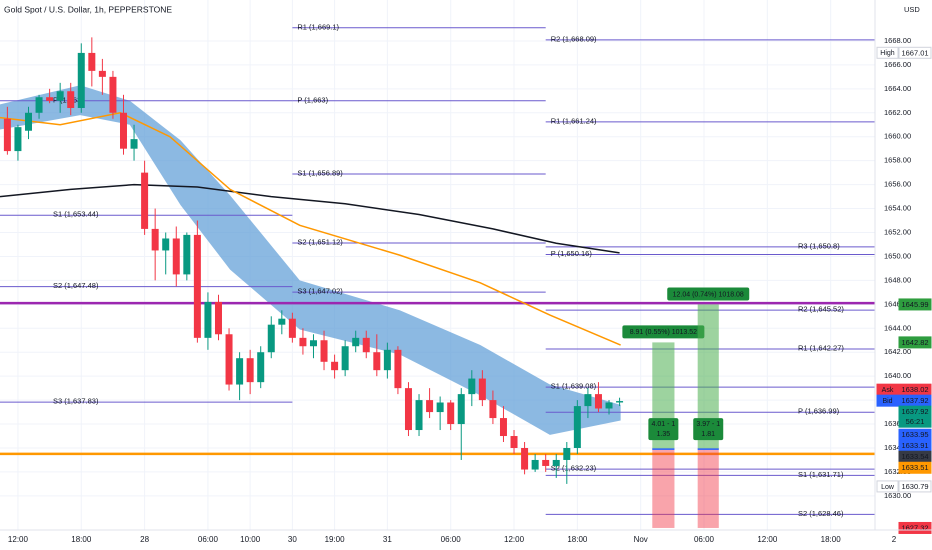 This screenshot has height=550, width=932. What do you see at coordinates (250, 539) in the screenshot?
I see `x-tick-label: 10:00` at bounding box center [250, 539].